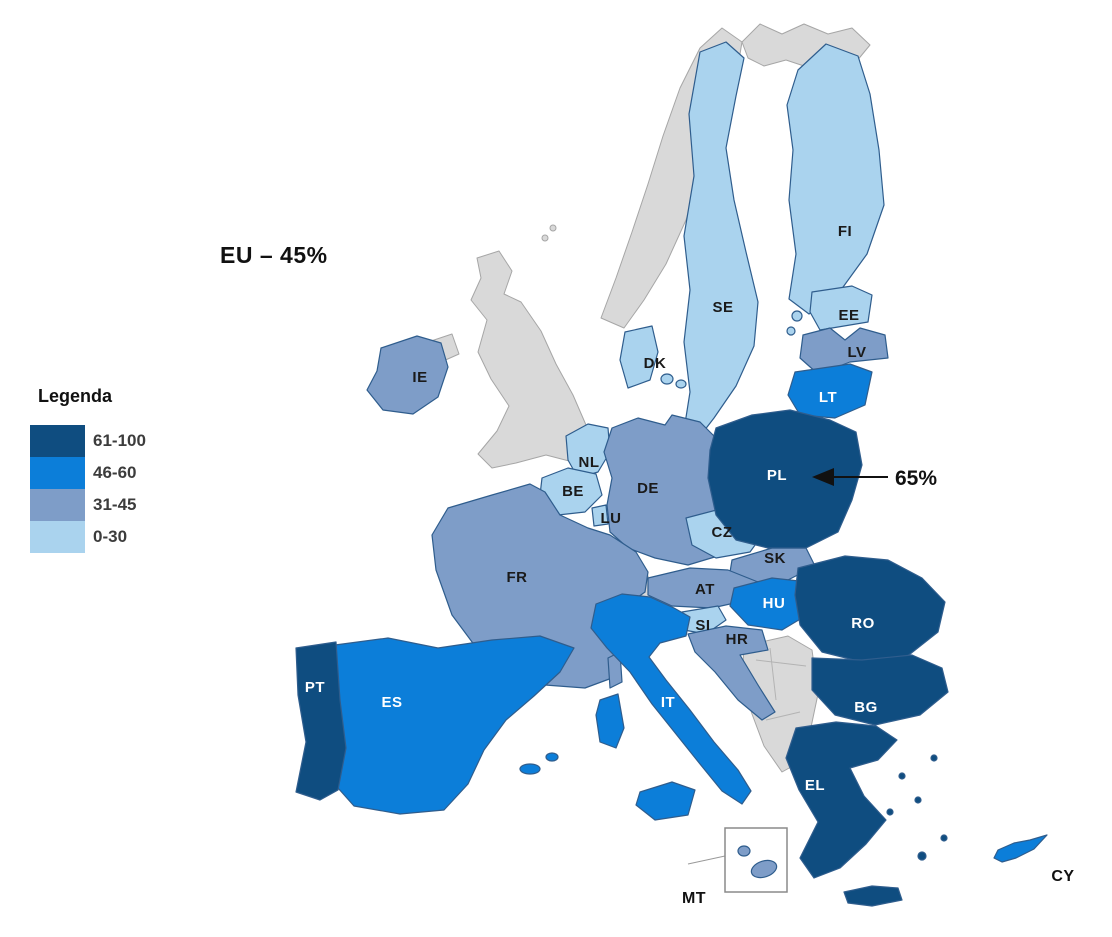  Describe the element at coordinates (880, 690) in the screenshot. I see `country-bg-shape` at that location.